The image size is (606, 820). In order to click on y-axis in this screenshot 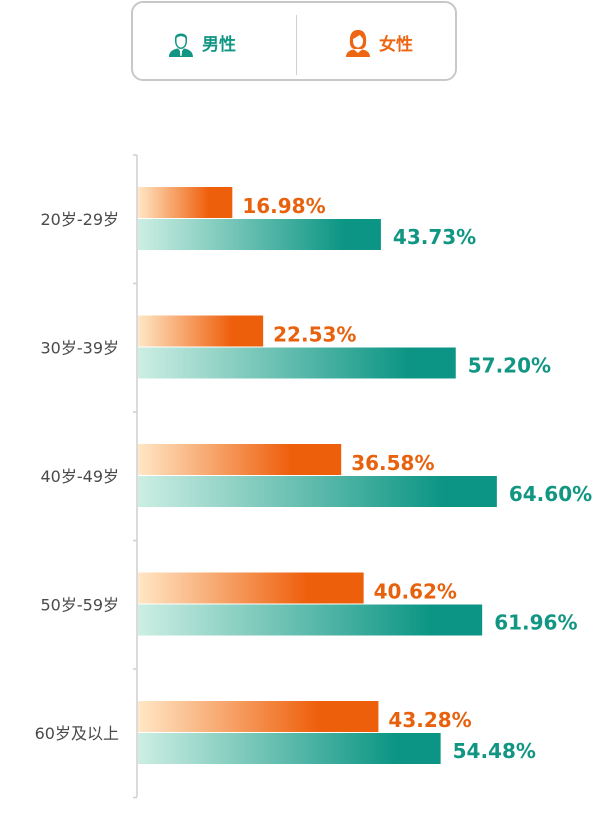, I will do `click(135, 476)`.